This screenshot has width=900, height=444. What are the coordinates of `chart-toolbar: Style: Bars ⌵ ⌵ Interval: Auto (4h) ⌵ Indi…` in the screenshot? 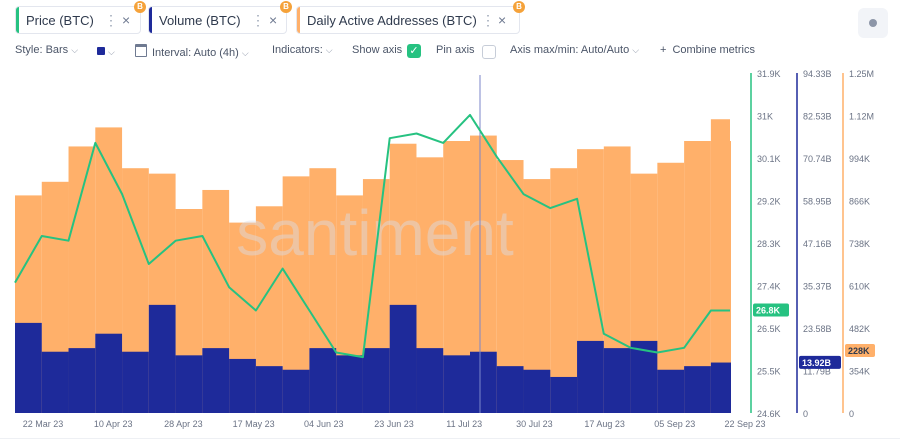 It's located at (447, 52).